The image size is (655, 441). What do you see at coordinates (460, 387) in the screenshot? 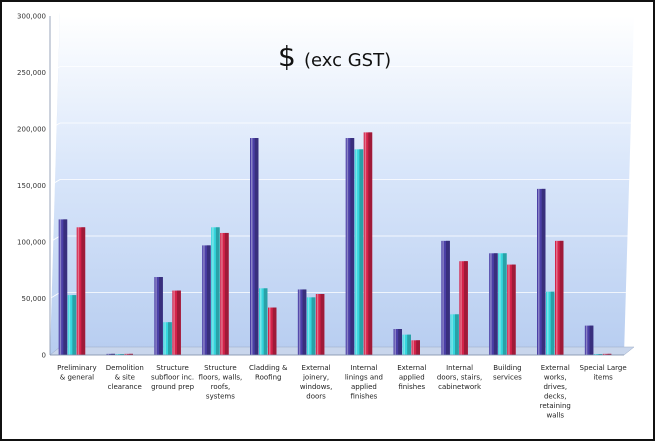
I see `x-tick-label-line: cabinetwork` at bounding box center [460, 387].